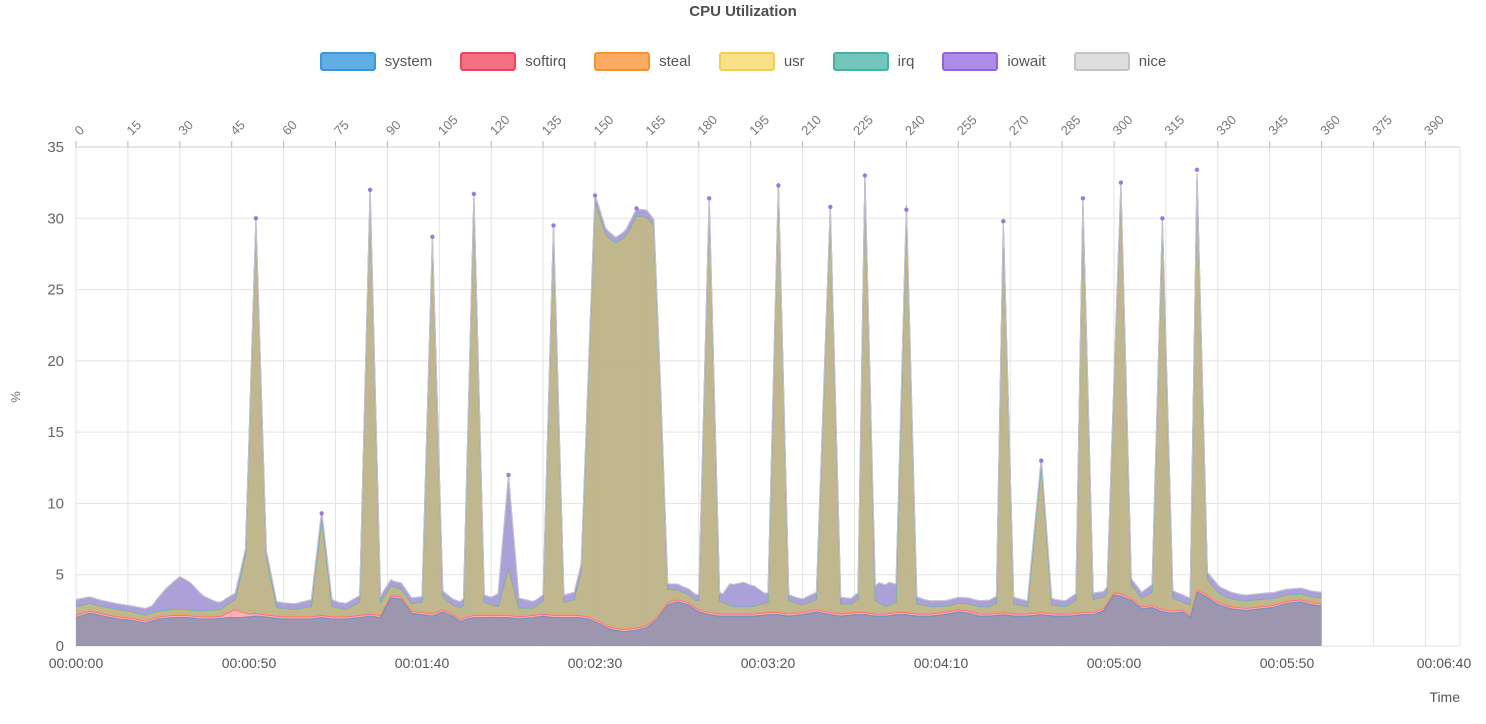 The image size is (1486, 724). What do you see at coordinates (185, 127) in the screenshot?
I see `top-tick-label: 30` at bounding box center [185, 127].